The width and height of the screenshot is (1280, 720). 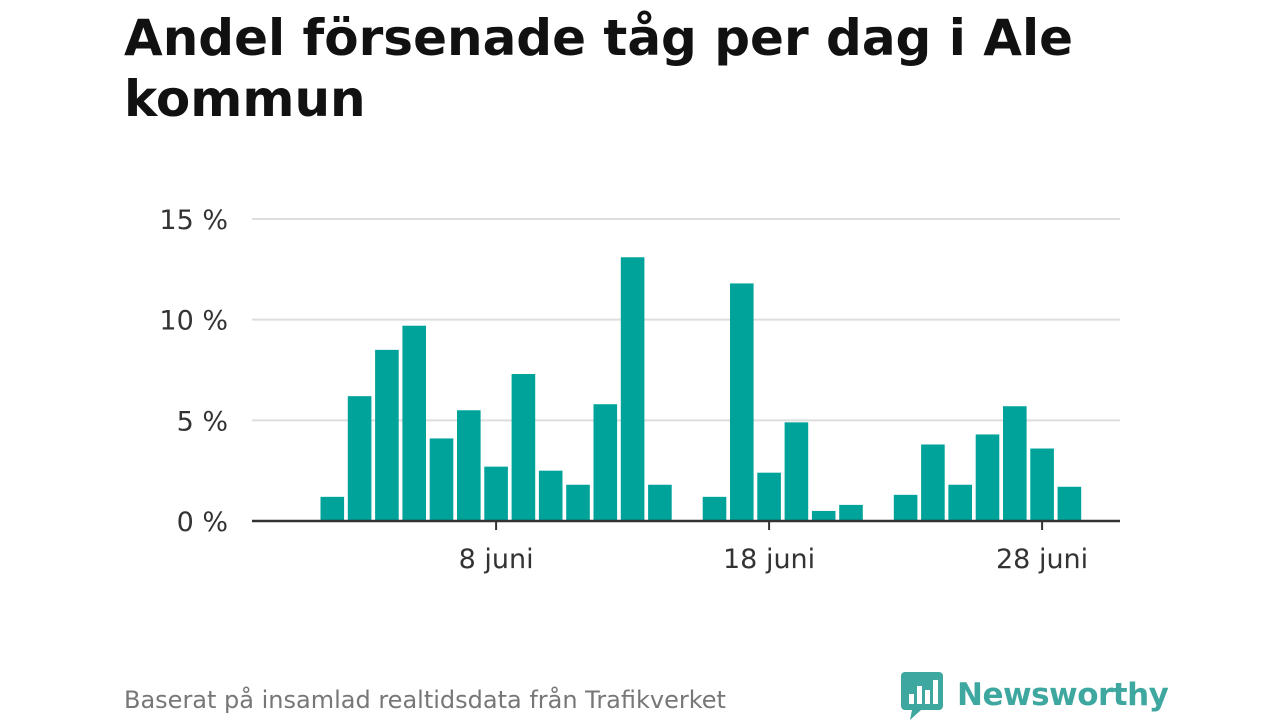 I want to click on y-tick-label: 15 %, so click(x=193, y=220).